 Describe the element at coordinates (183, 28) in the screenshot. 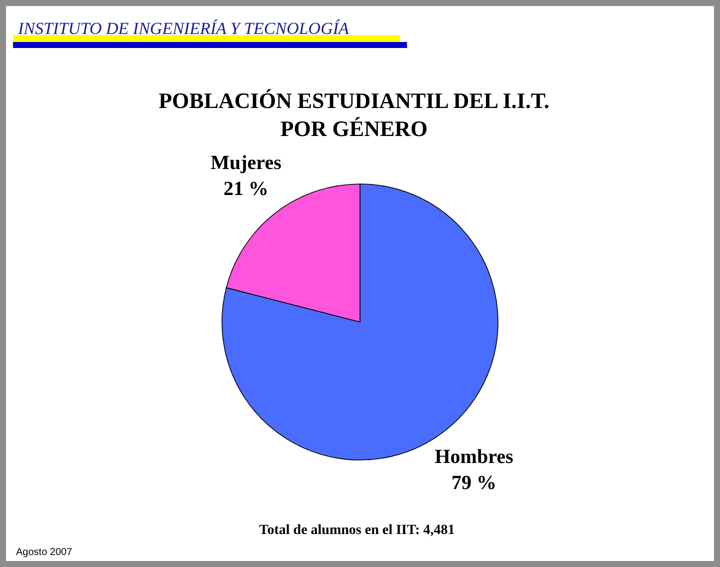

I see `text: INSTITUTO DE INGENIERÍA Y TECNOLOGÍA` at that location.